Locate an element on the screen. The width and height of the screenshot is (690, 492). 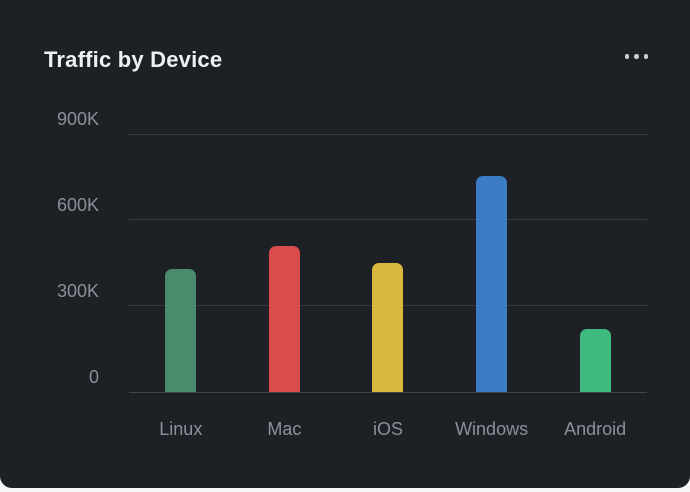
y-axis: 900K 600K 300K 0 is located at coordinates (69, 250).